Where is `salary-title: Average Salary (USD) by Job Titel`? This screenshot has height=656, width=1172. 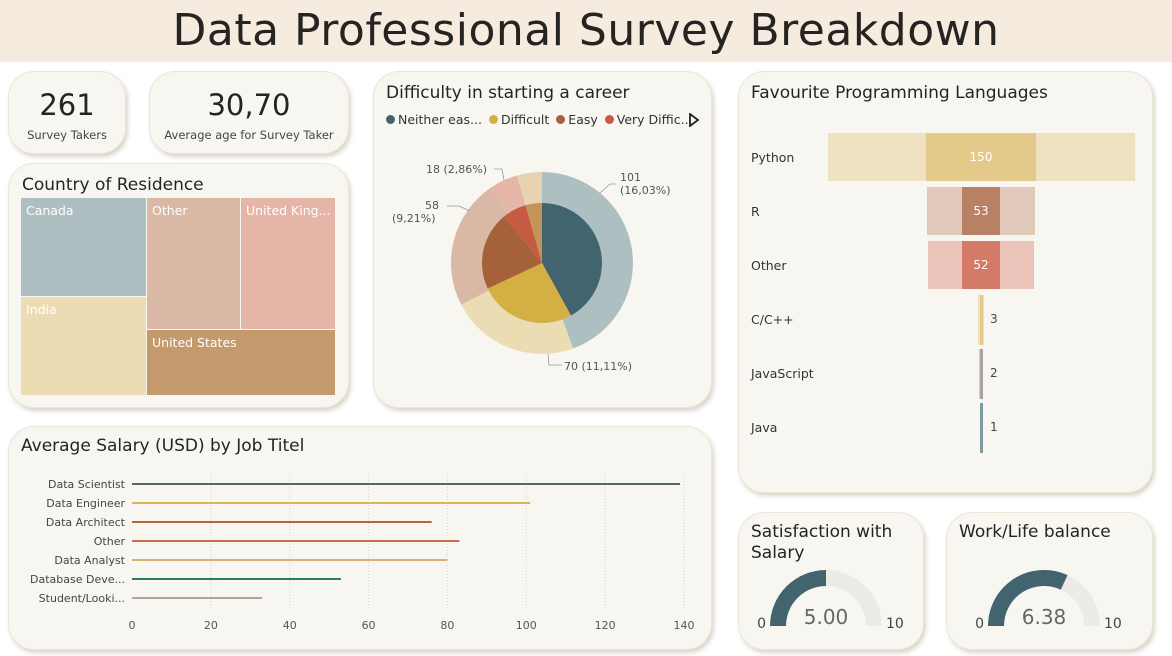 salary-title: Average Salary (USD) by Job Titel is located at coordinates (163, 446).